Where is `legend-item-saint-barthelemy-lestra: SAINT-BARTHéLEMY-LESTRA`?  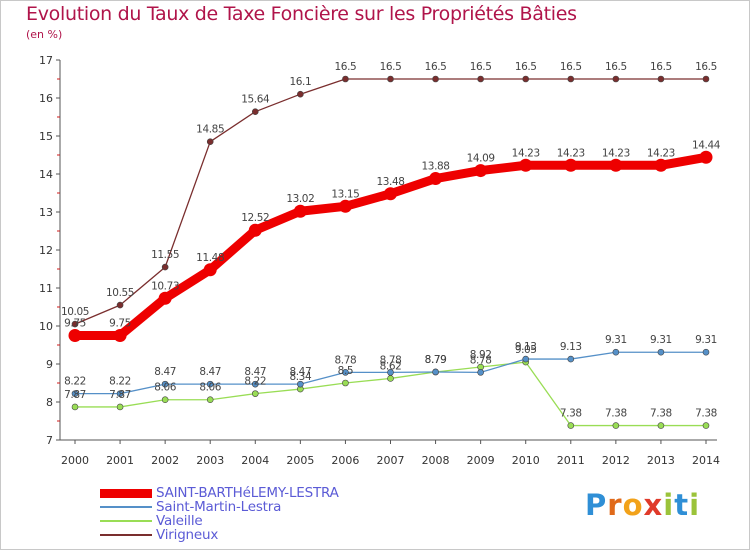
legend-item-saint-barthelemy-lestra: SAINT-BARTHéLEMY-LESTRA is located at coordinates (250, 493).